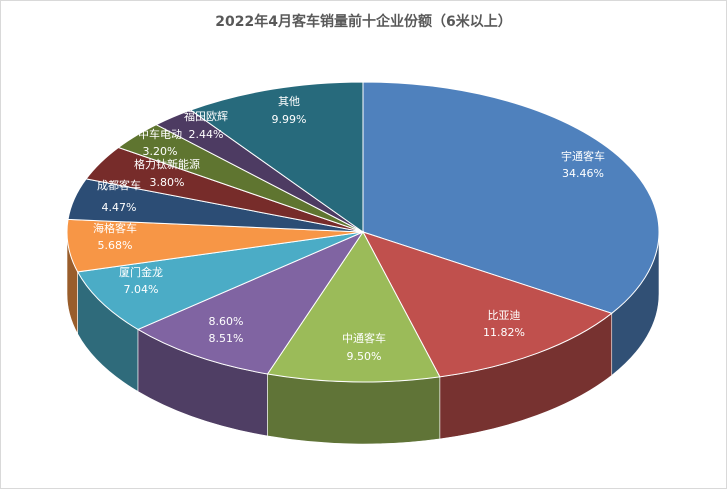 Image resolution: width=727 pixels, height=489 pixels. Describe the element at coordinates (289, 119) in the screenshot. I see `pie-slice-11-value-label: 9.99%` at that location.